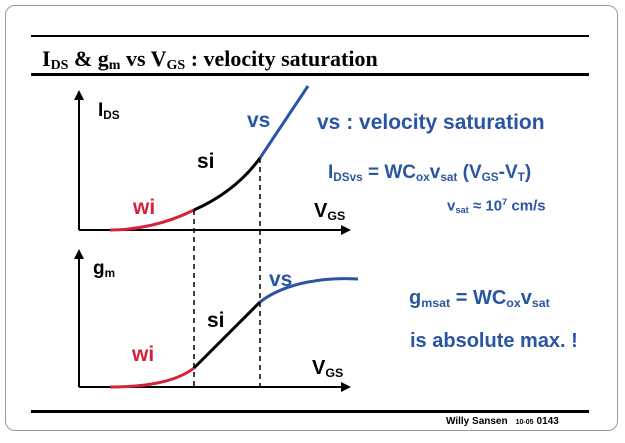 This screenshot has width=625, height=443. What do you see at coordinates (152, 220) in the screenshot?
I see `top-wi-curve` at bounding box center [152, 220].